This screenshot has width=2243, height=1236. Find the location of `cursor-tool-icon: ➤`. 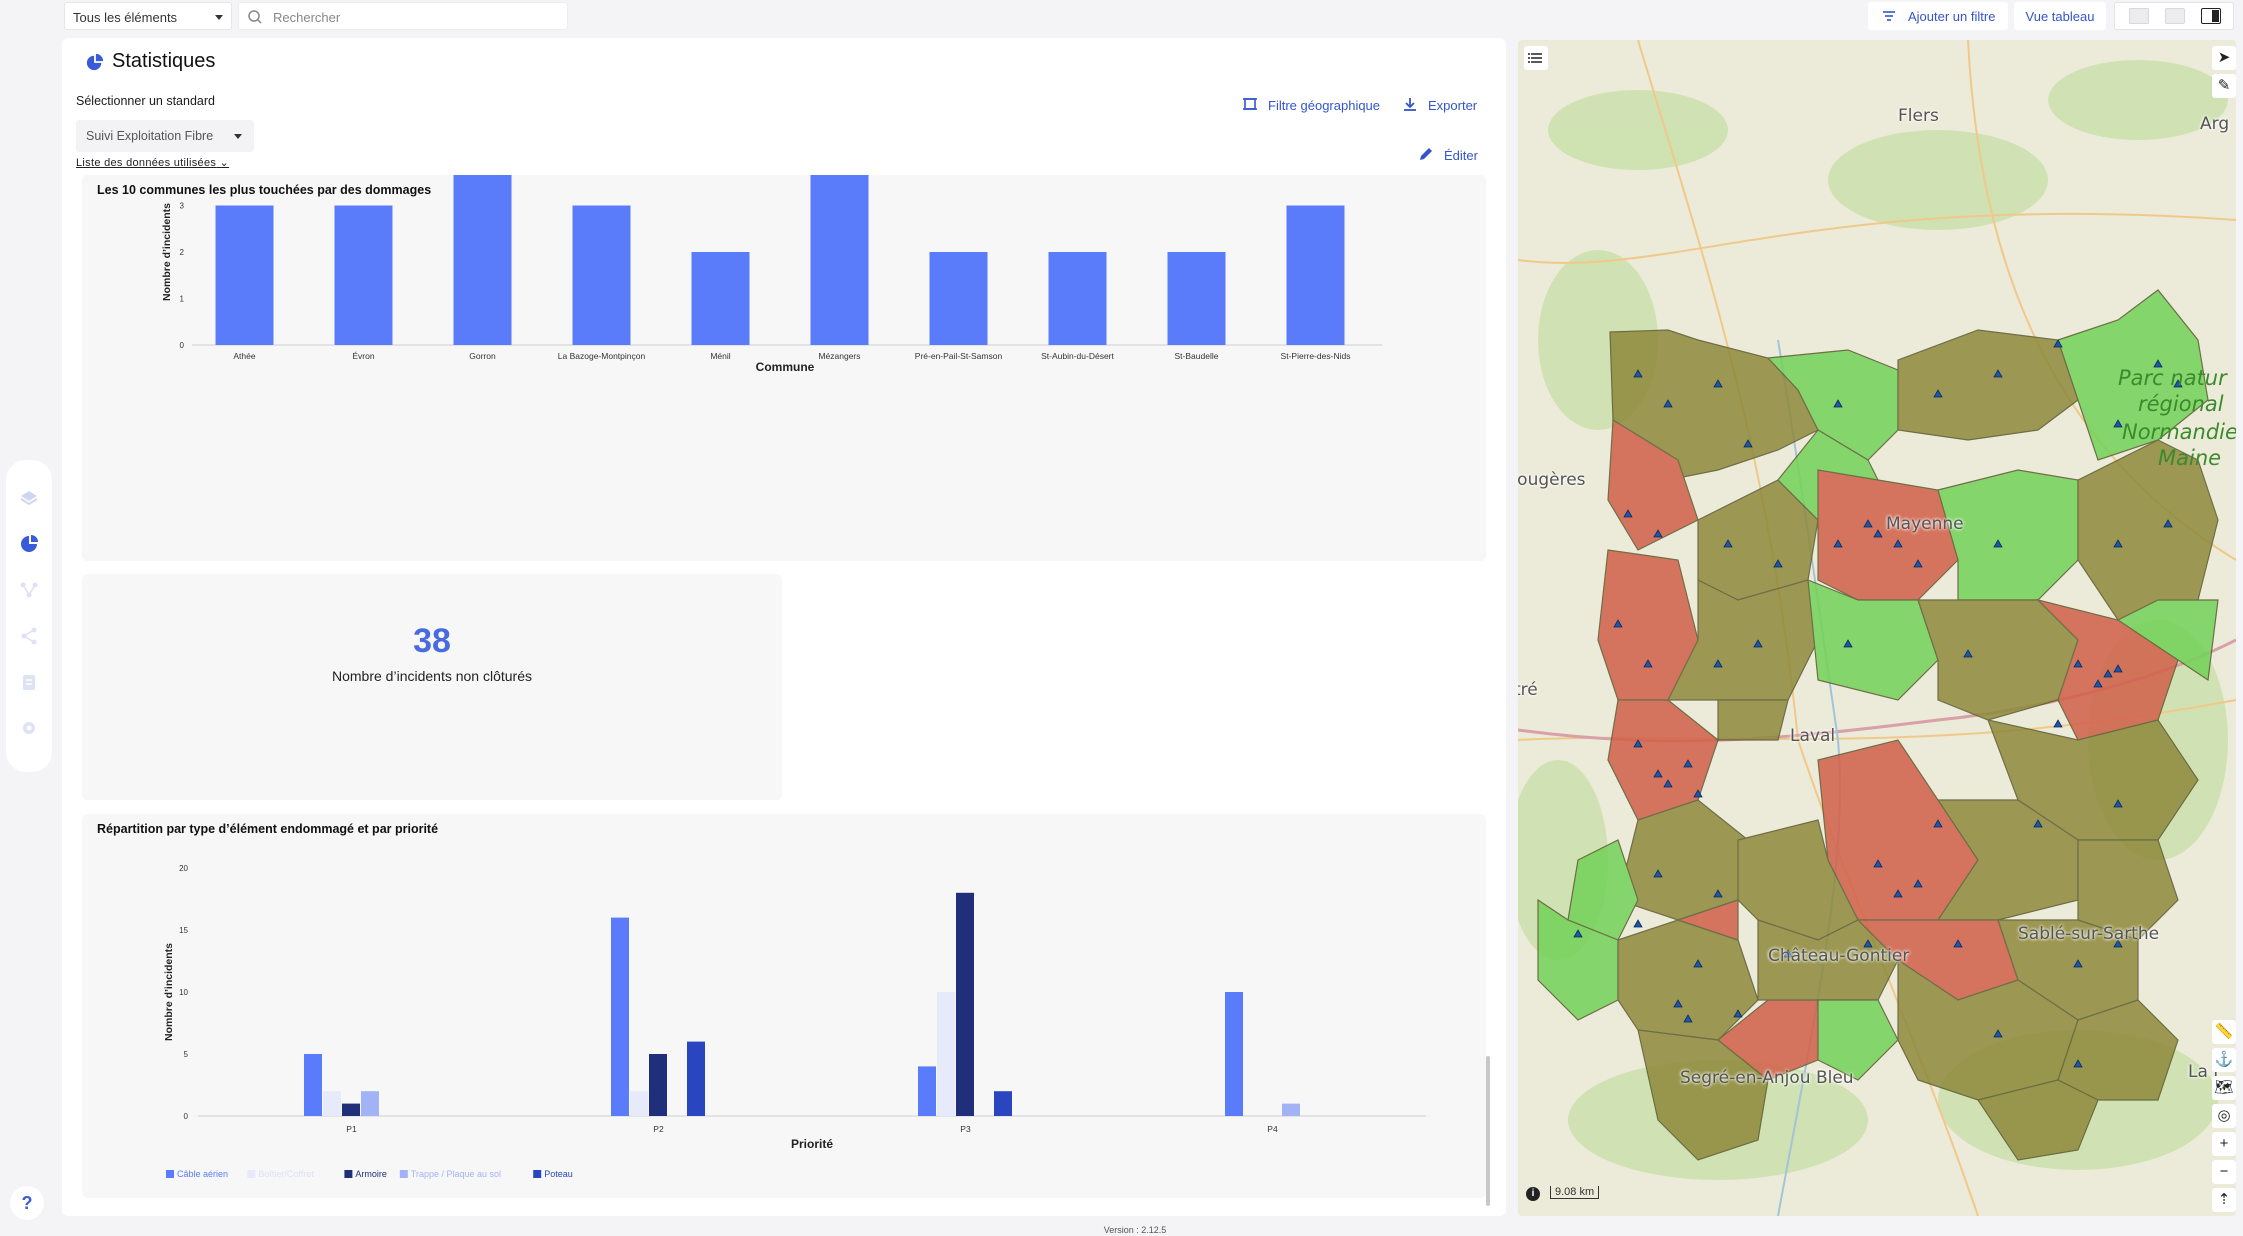

cursor-tool-icon: ➤ is located at coordinates (2224, 58).